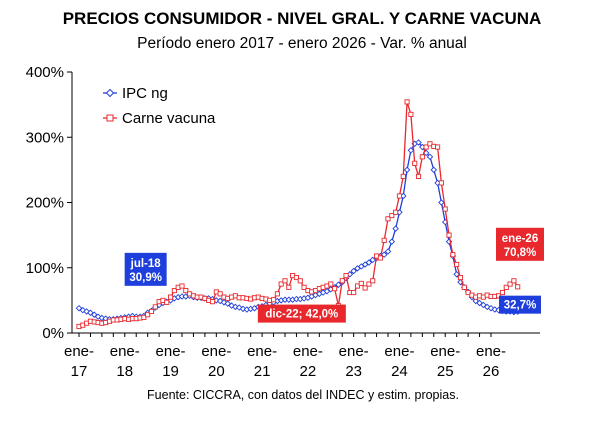  Describe the element at coordinates (145, 278) in the screenshot. I see `annotation-value: 30,9%` at that location.